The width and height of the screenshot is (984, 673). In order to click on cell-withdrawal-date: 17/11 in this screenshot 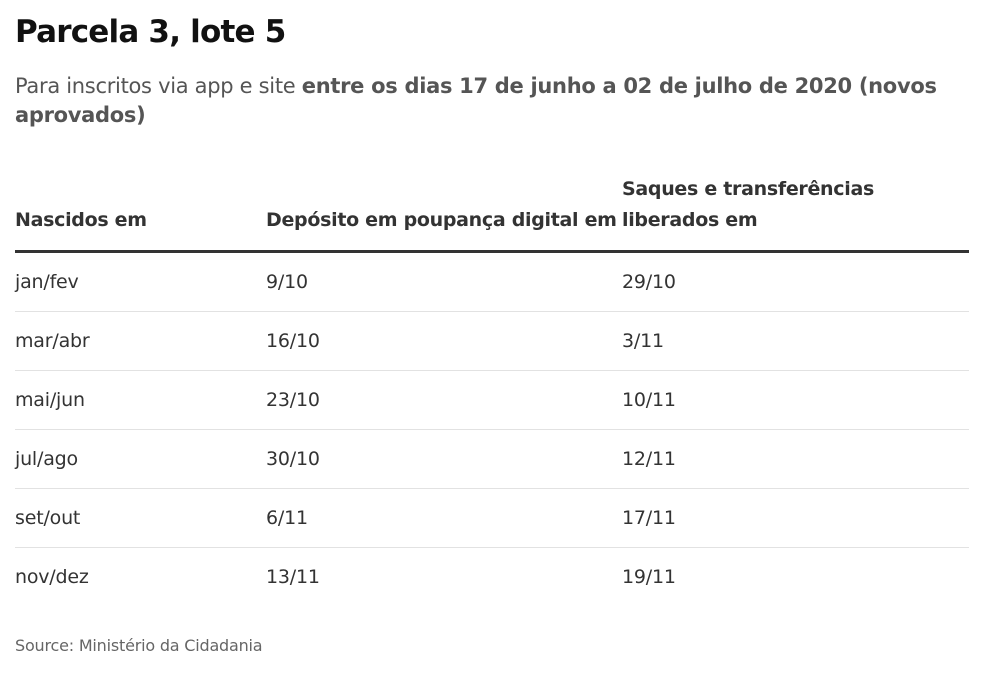, I will do `click(795, 518)`.